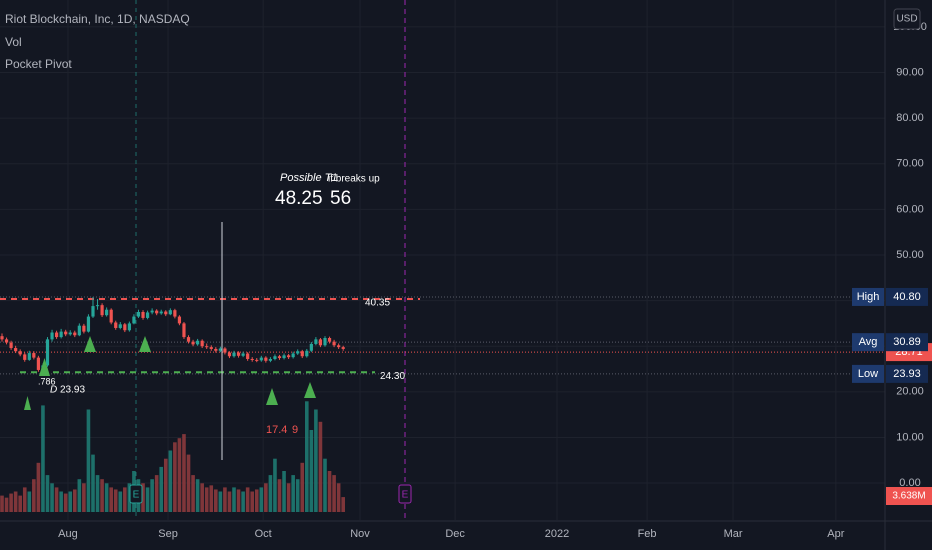 The width and height of the screenshot is (932, 550). I want to click on levels: 40.35 24.30, so click(442, 339).